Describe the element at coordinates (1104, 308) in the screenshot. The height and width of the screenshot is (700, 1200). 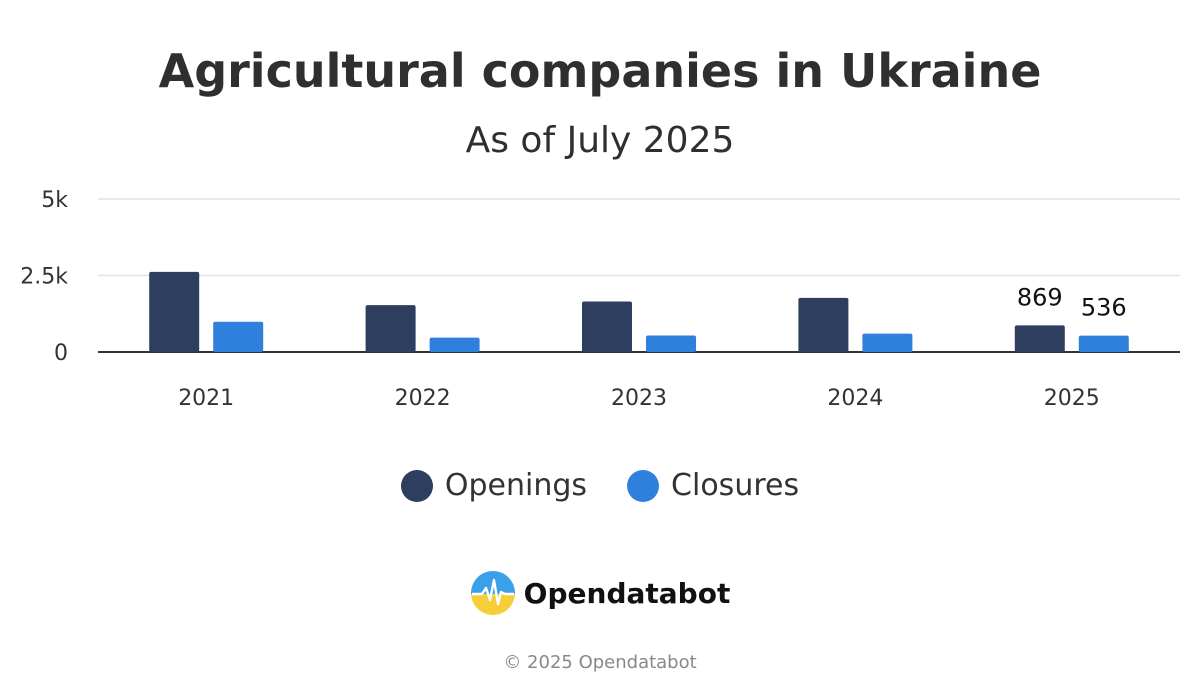
I see `data-label-closures-2025: 536` at that location.